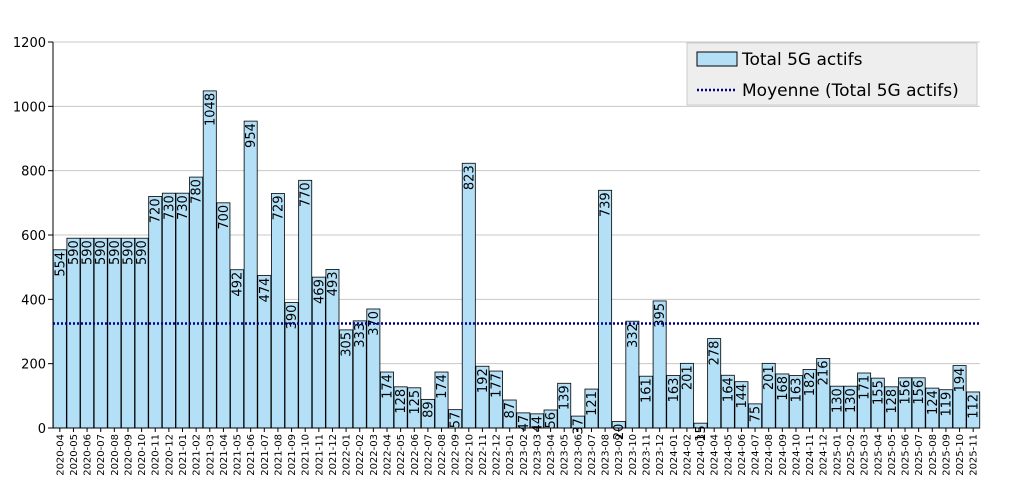 The image size is (1011, 495). What do you see at coordinates (29, 107) in the screenshot?
I see `y-tick-label: 1000` at bounding box center [29, 107].